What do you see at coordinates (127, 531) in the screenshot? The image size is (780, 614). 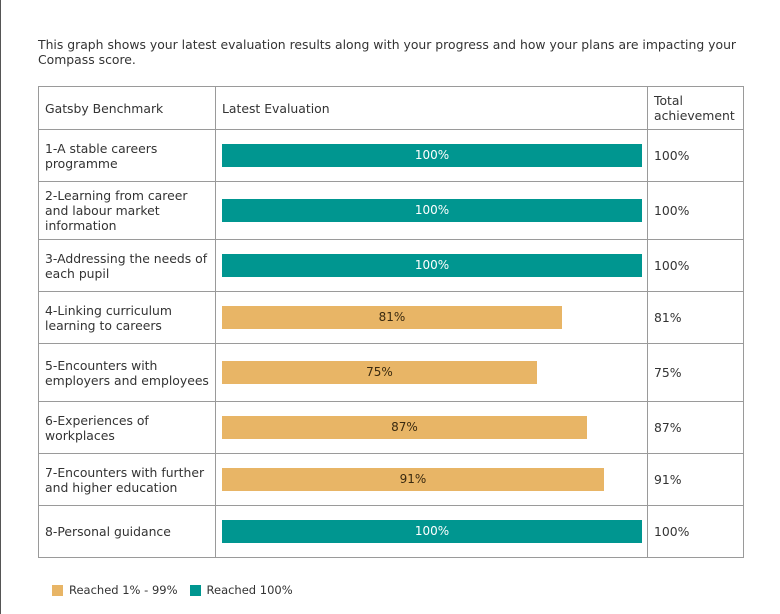 I see `benchmark-label: 8-Personal guidance` at bounding box center [127, 531].